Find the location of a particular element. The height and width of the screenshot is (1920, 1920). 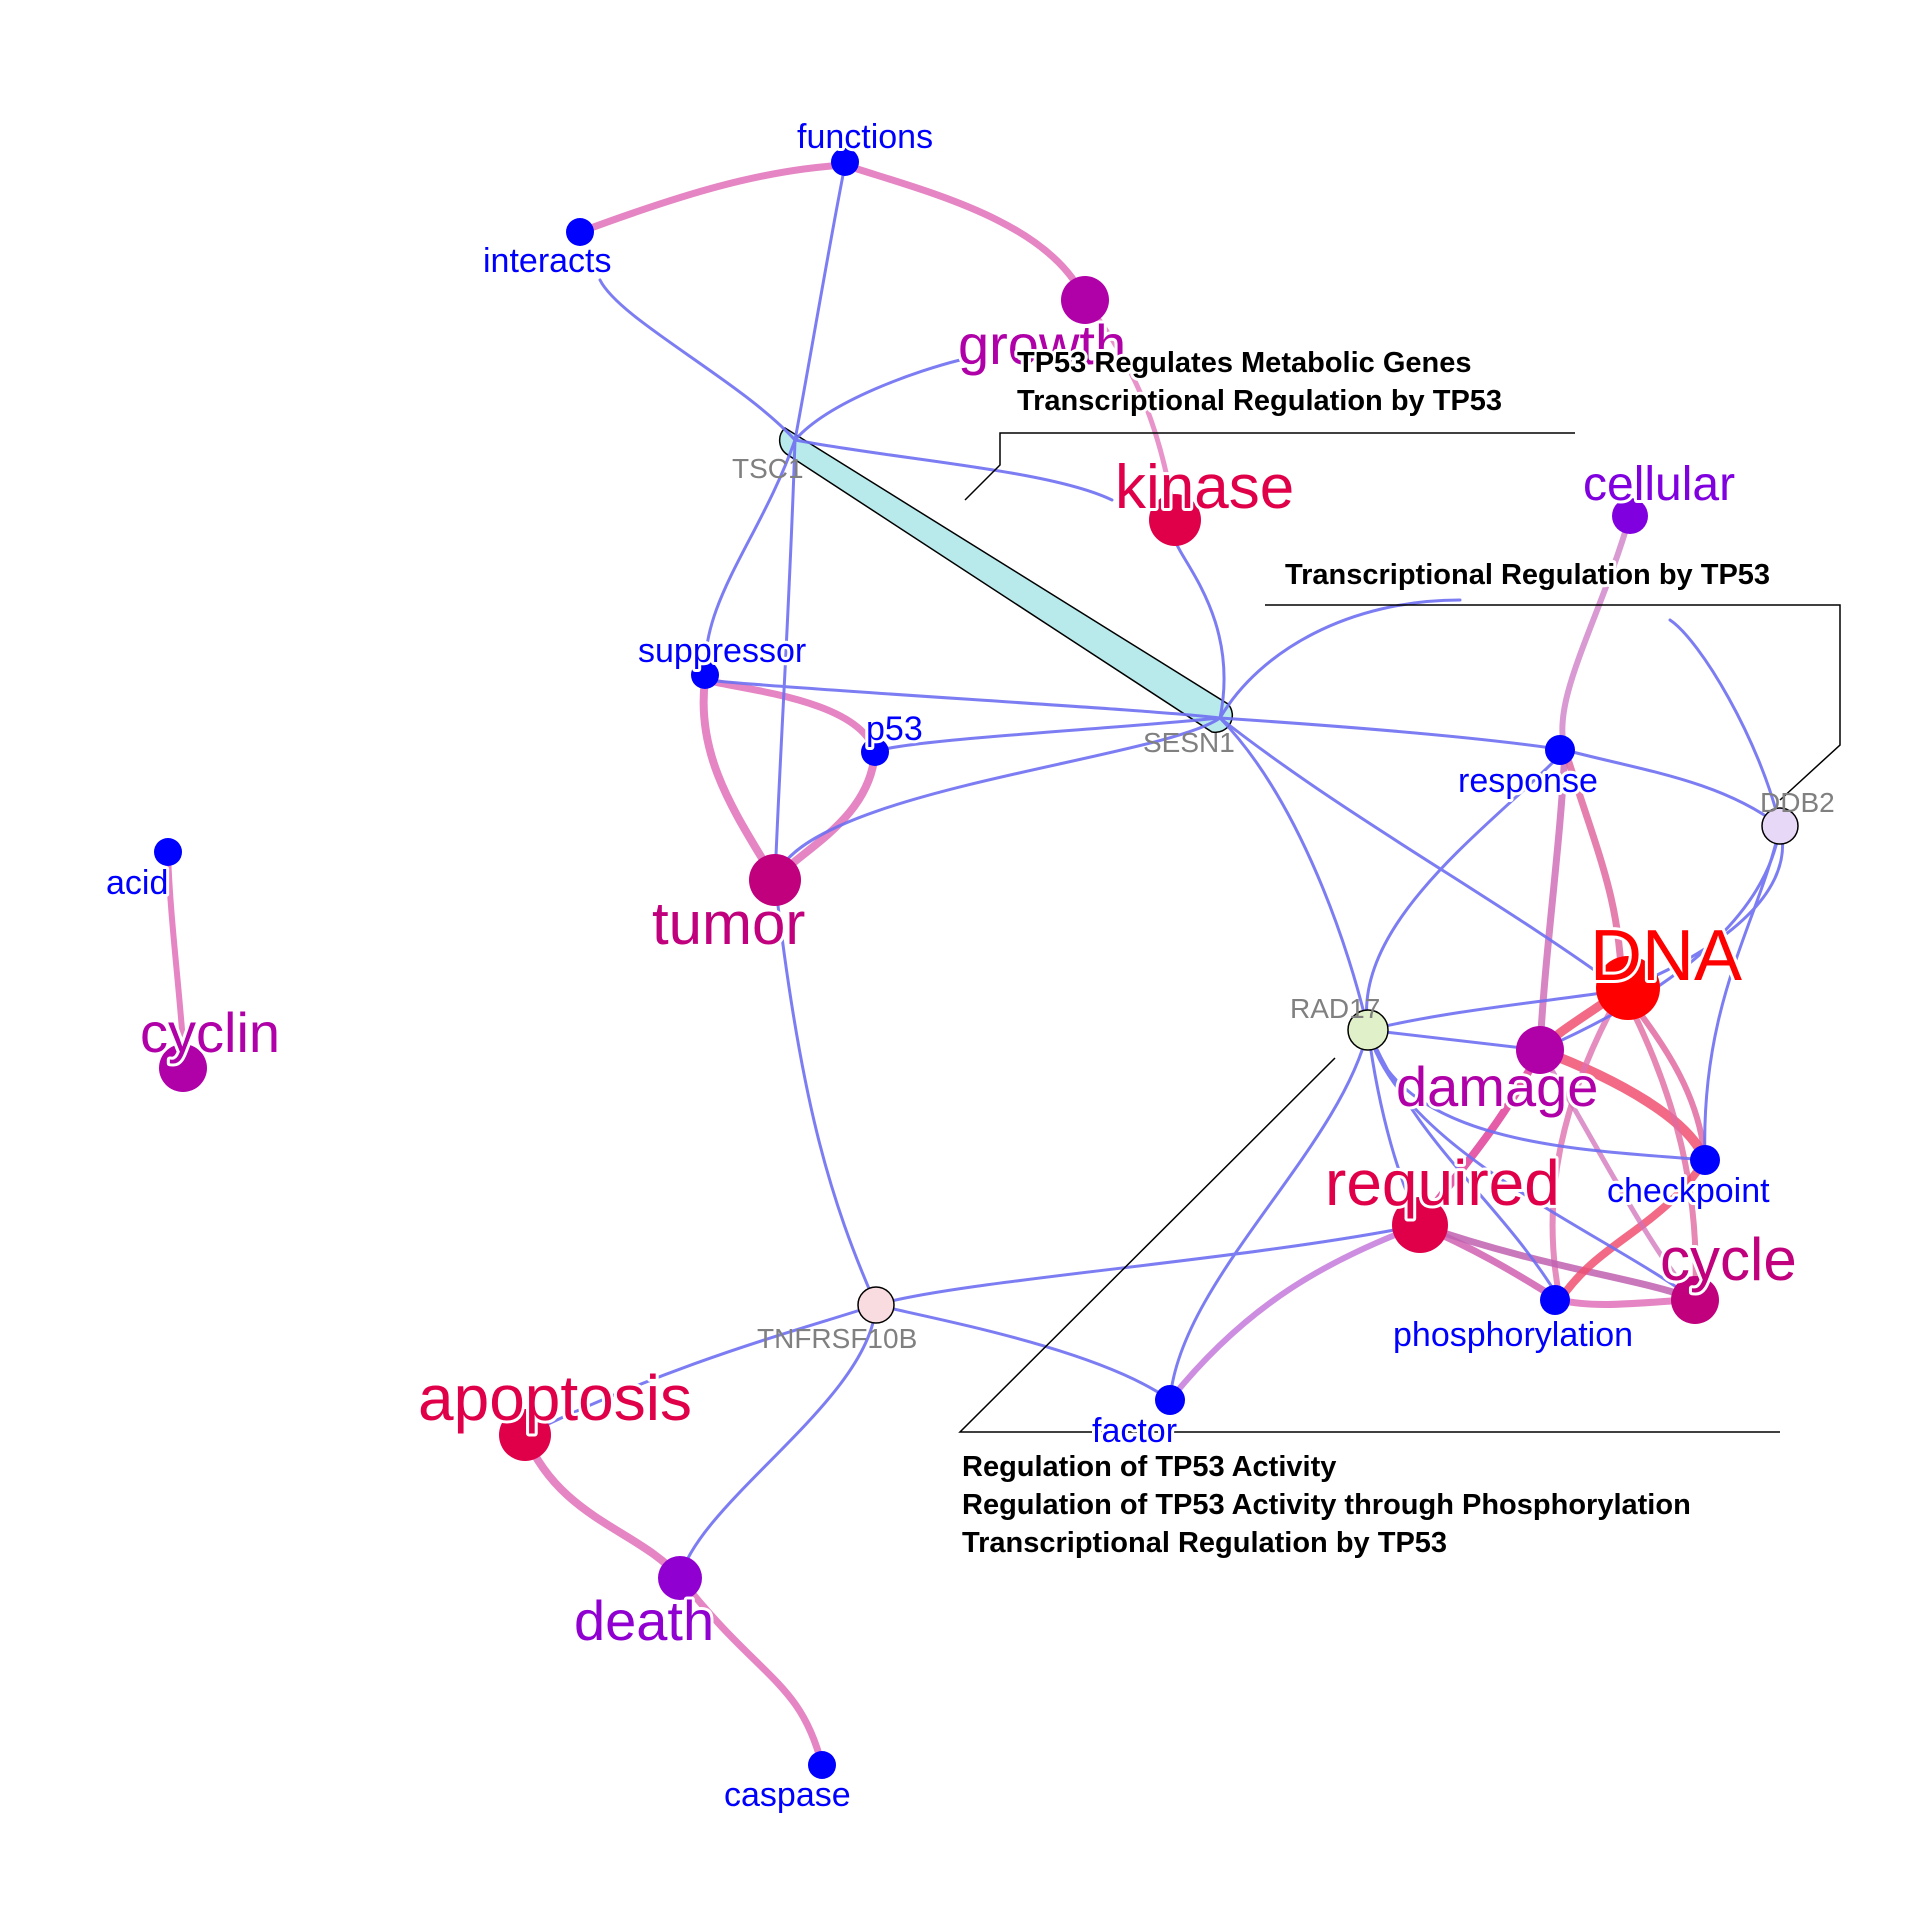

annotation-rad17-line3: Transcriptional Regulation by TP53 is located at coordinates (1204, 1543).